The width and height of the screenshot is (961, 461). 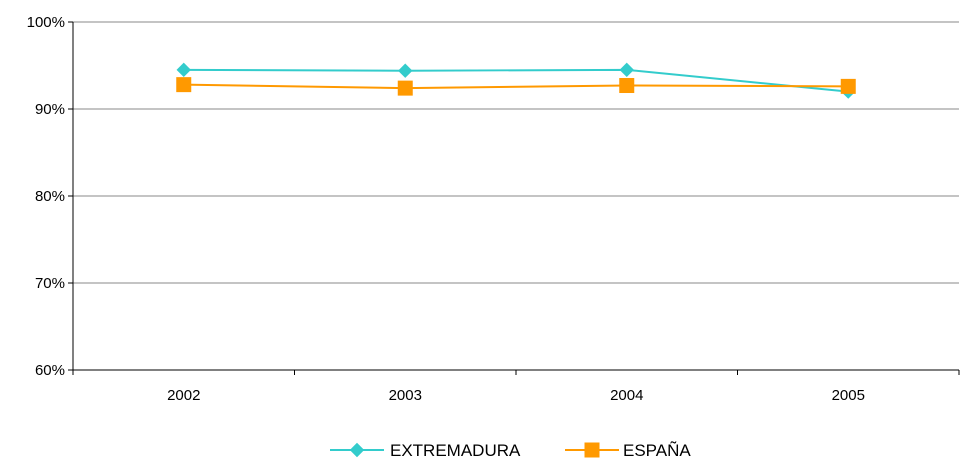 What do you see at coordinates (516, 80) in the screenshot?
I see `series-line-extremadura` at bounding box center [516, 80].